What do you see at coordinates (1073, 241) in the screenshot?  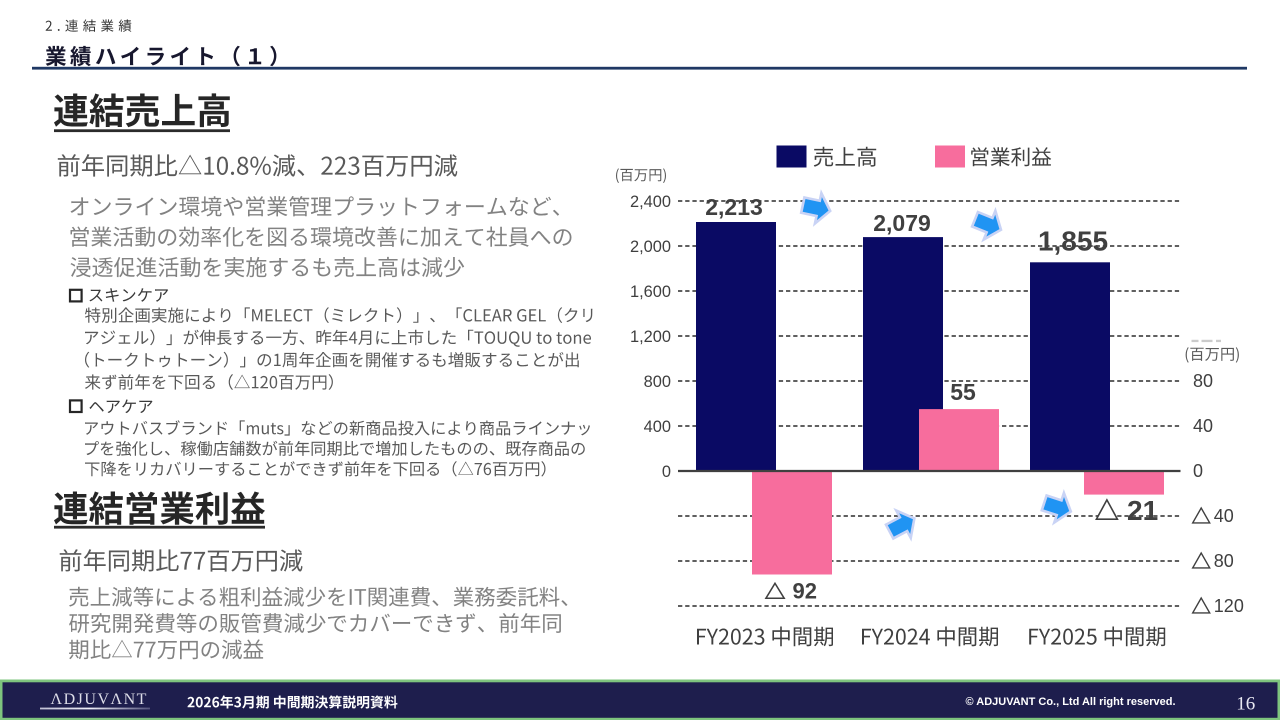 I see `svg-text: 1,855` at bounding box center [1073, 241].